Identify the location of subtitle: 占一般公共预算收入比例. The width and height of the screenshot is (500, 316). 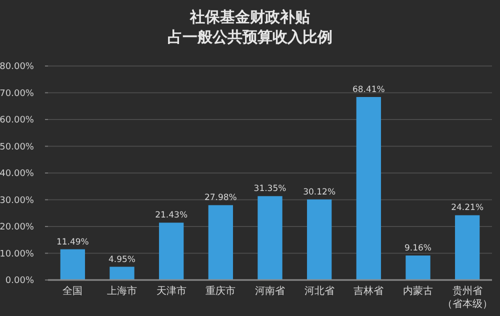
(250, 37).